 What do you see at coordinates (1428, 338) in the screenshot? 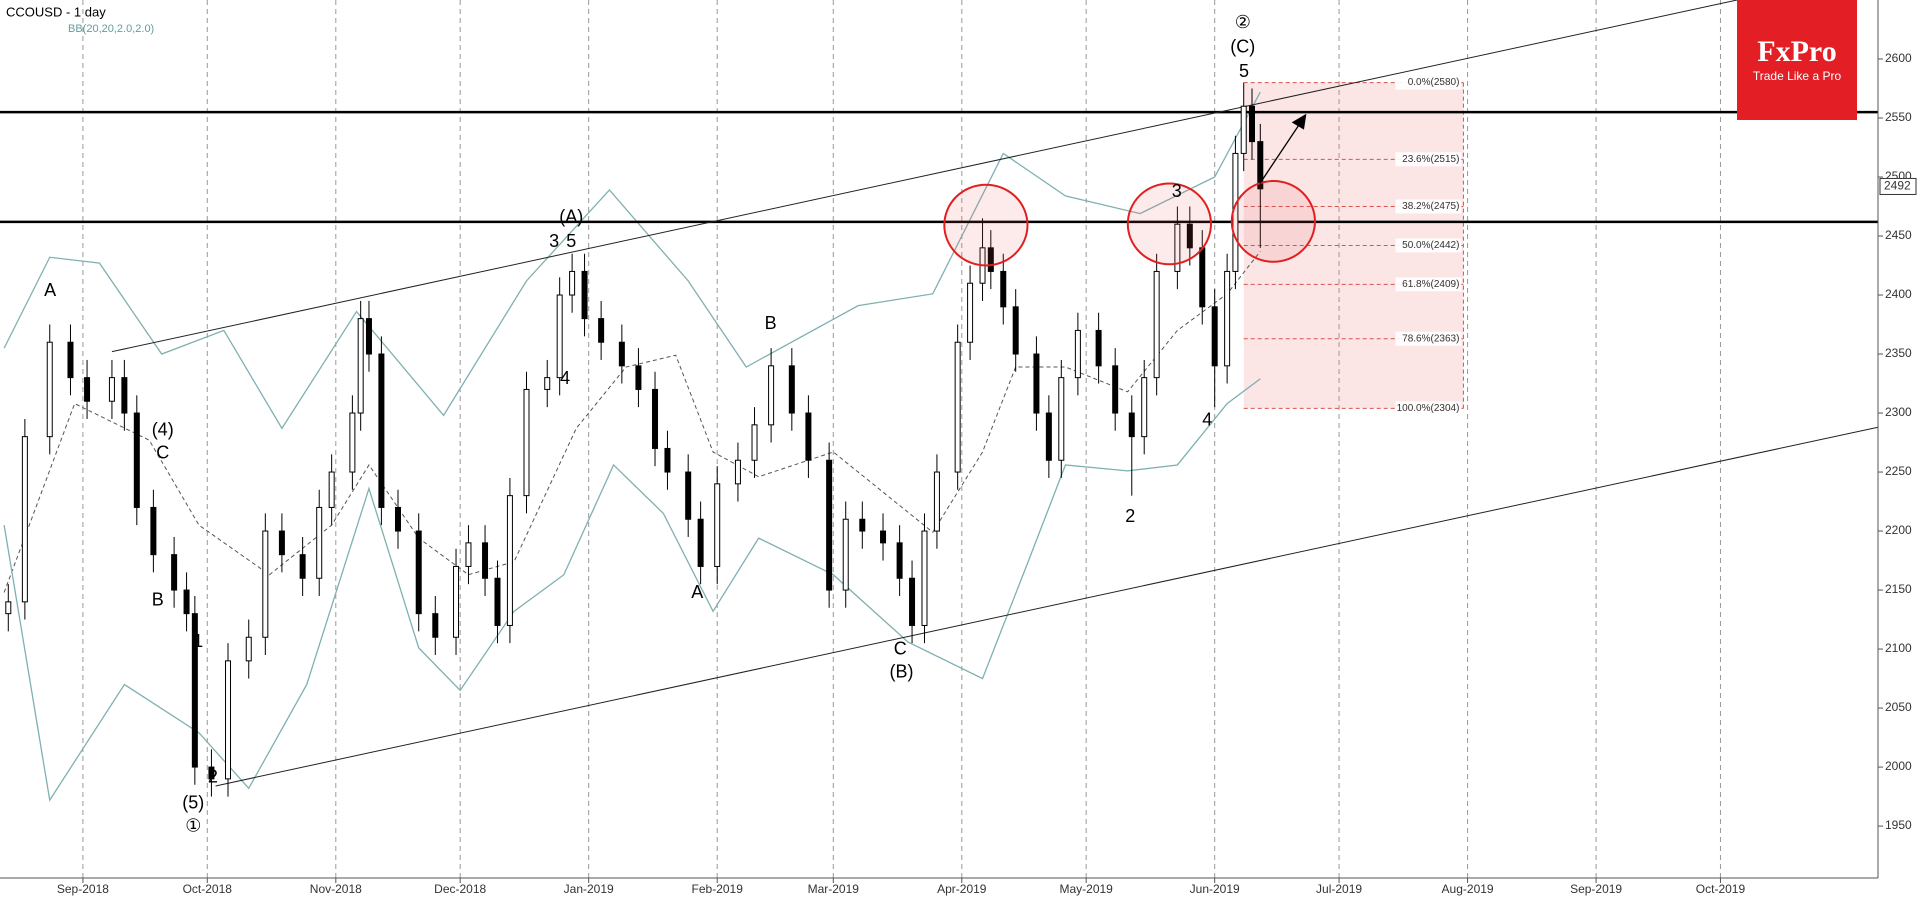
I see `fib-label-bg` at bounding box center [1428, 338].